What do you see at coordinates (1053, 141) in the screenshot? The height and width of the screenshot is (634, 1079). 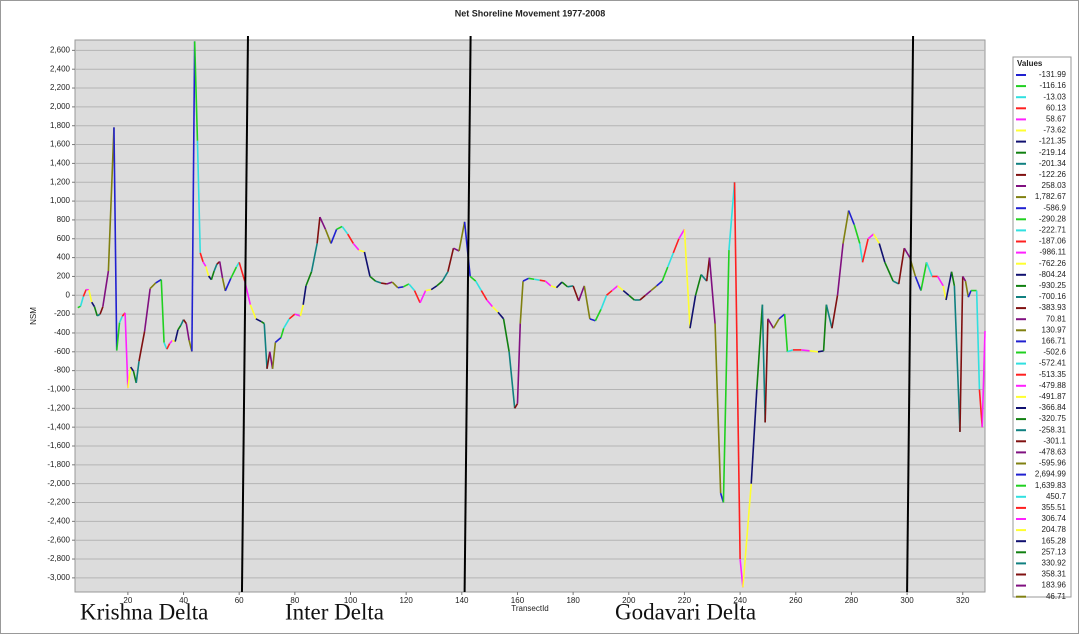 I see `legend-label: -121.35` at bounding box center [1053, 141].